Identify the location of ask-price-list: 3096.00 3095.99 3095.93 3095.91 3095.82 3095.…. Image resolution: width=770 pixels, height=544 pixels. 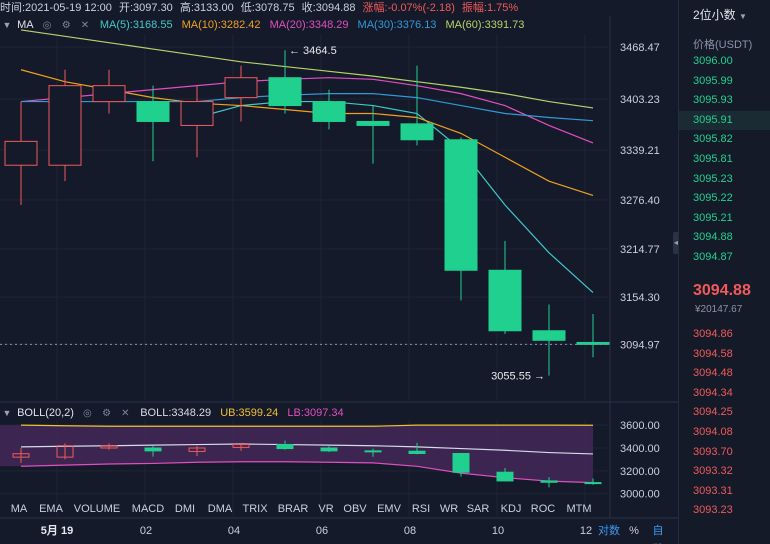
(724, 160).